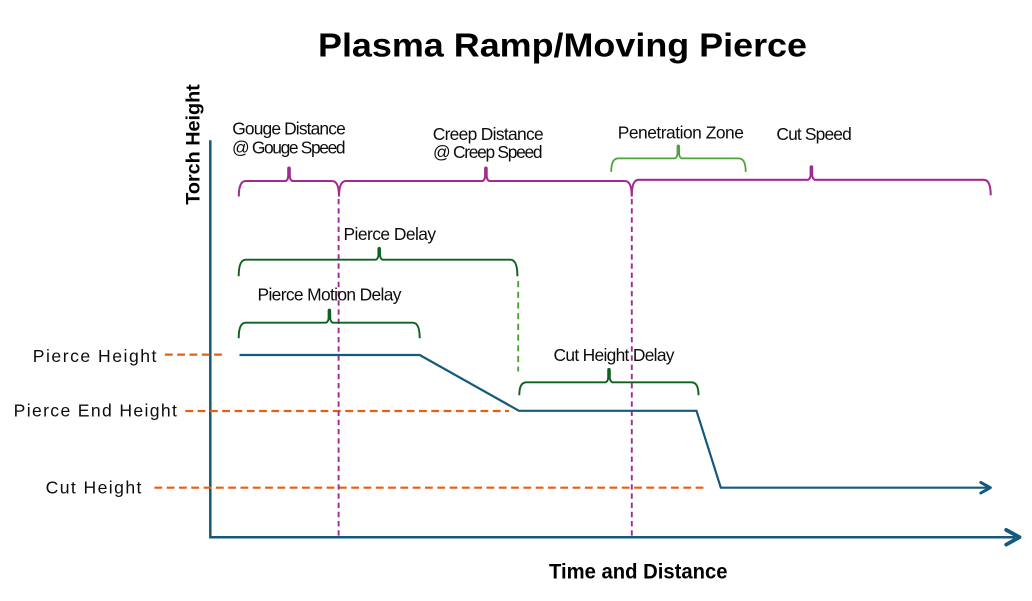 The image size is (1032, 601). What do you see at coordinates (95, 410) in the screenshot?
I see `svg-text: Pierce End Height` at bounding box center [95, 410].